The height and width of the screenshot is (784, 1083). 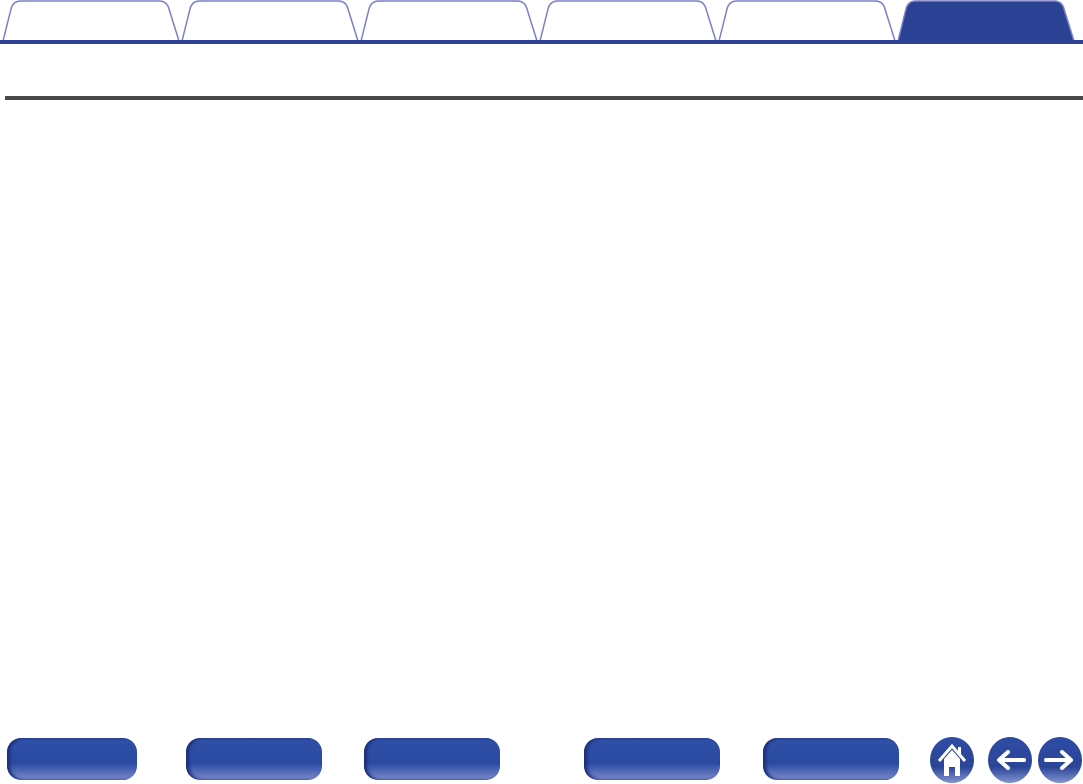 What do you see at coordinates (541, 42) in the screenshot?
I see `tab-baseline` at bounding box center [541, 42].